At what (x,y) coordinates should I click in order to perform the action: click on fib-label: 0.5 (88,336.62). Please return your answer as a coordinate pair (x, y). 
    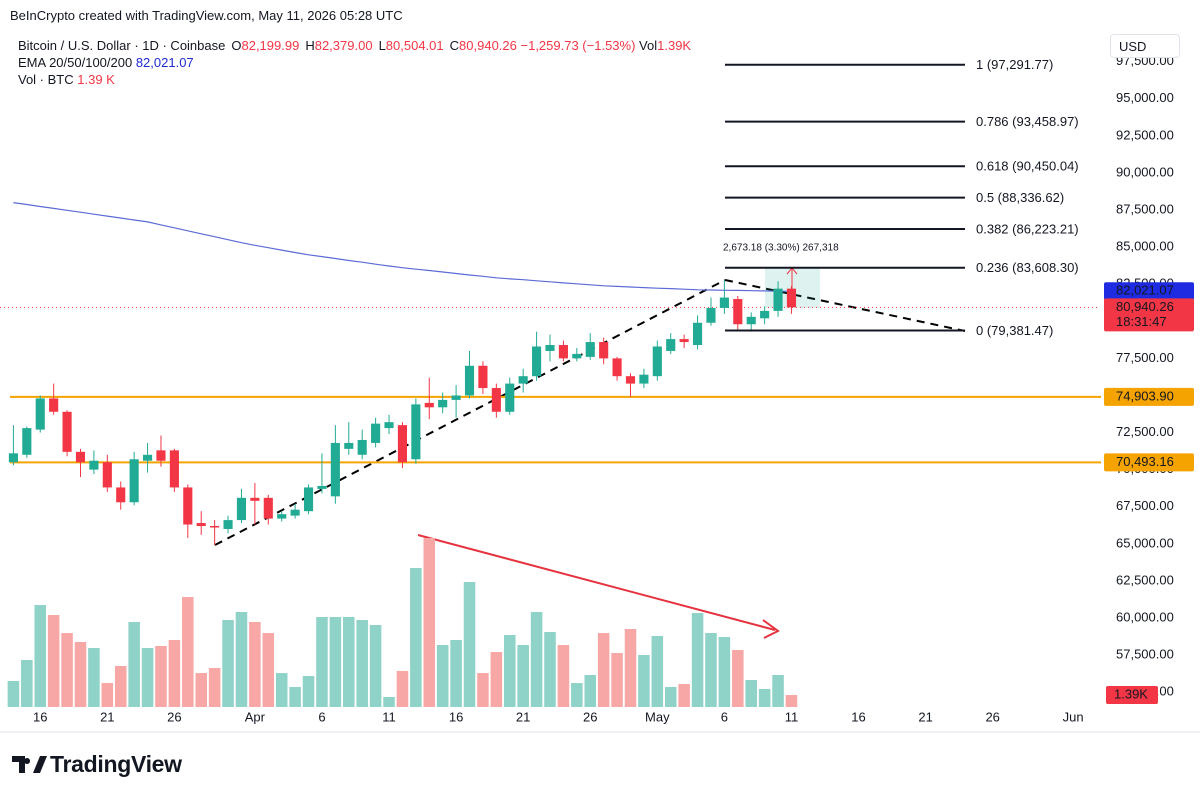
    Looking at the image, I should click on (1020, 197).